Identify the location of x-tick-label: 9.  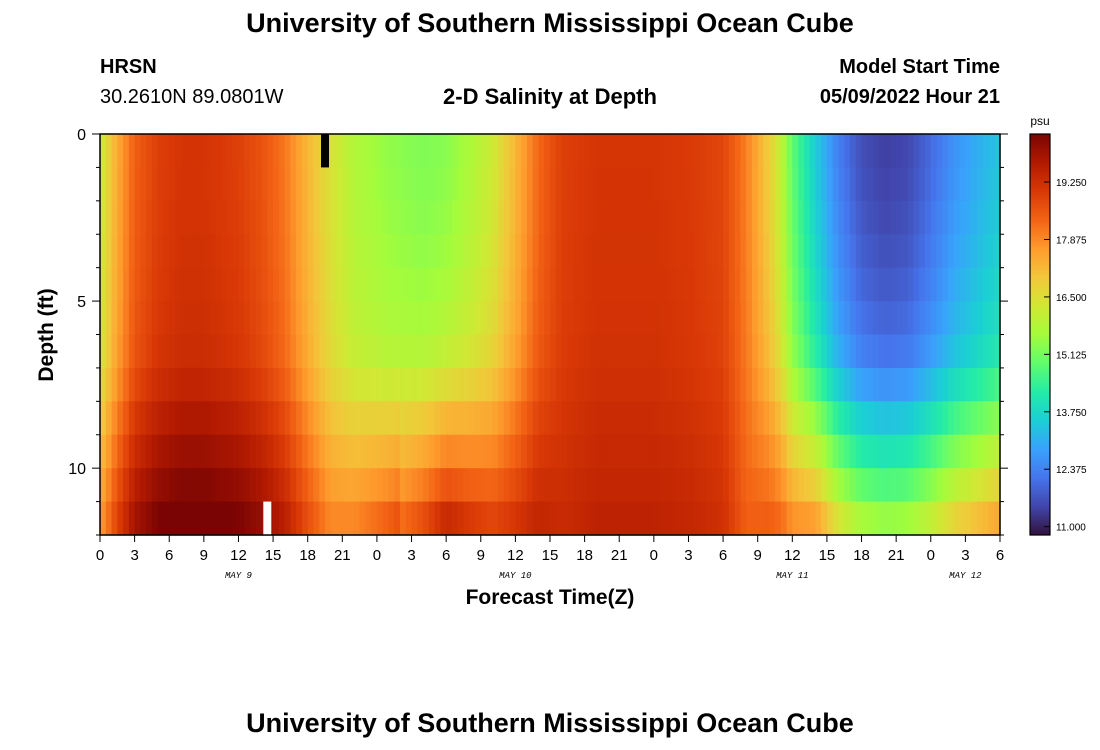
(481, 555).